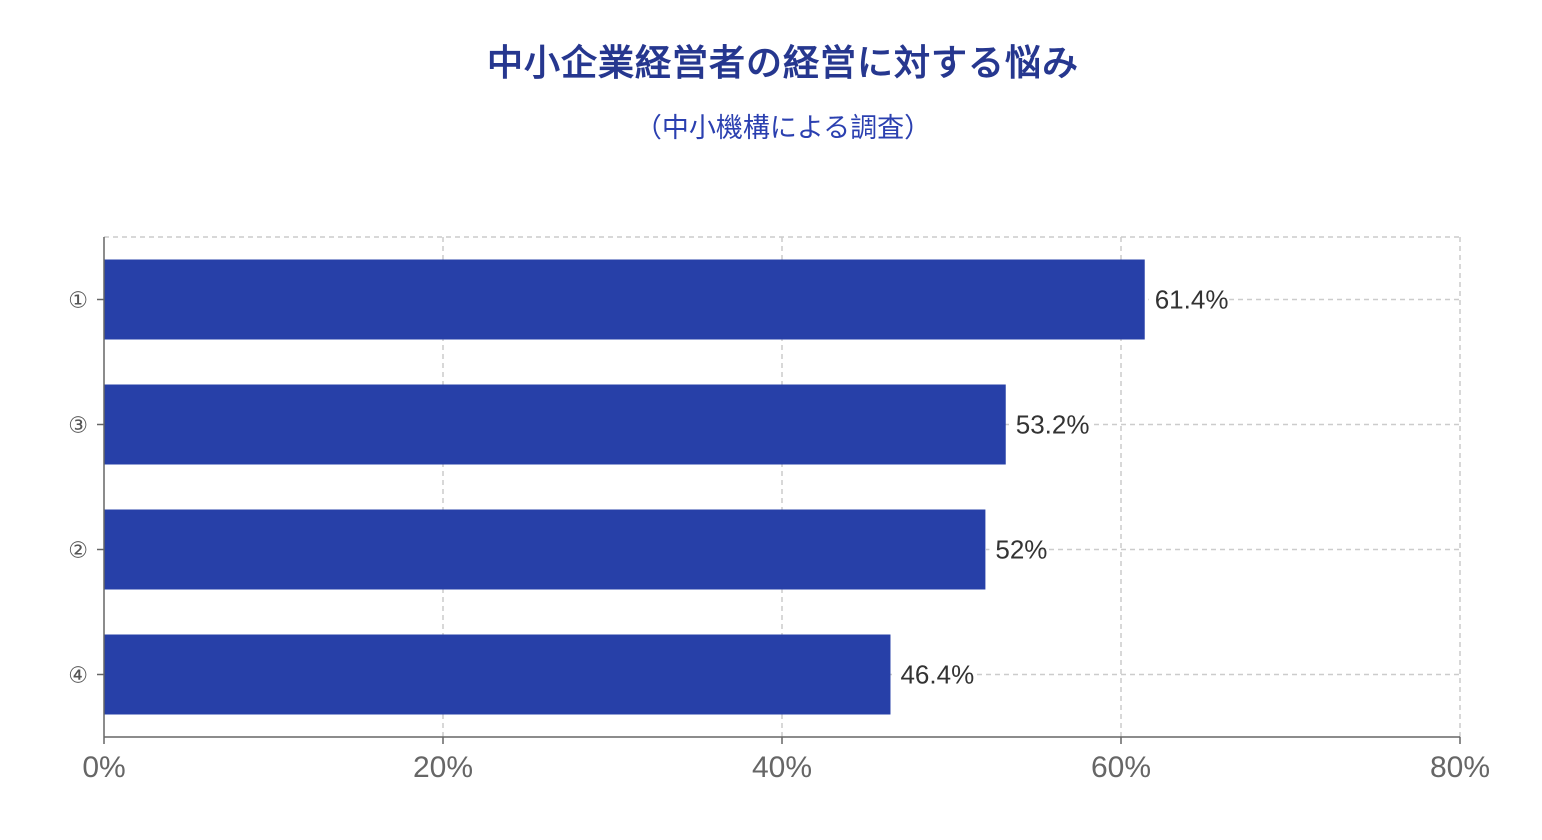  What do you see at coordinates (443, 767) in the screenshot?
I see `x-tick-label-1: 20%` at bounding box center [443, 767].